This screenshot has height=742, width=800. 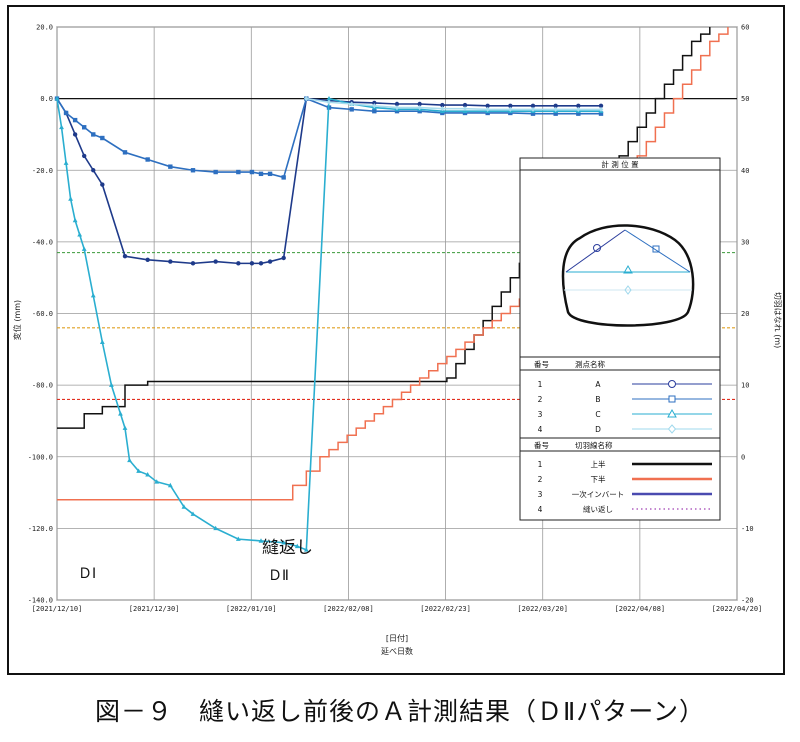 I want to click on x-tick-label: [2022/04/08], so click(x=640, y=609).